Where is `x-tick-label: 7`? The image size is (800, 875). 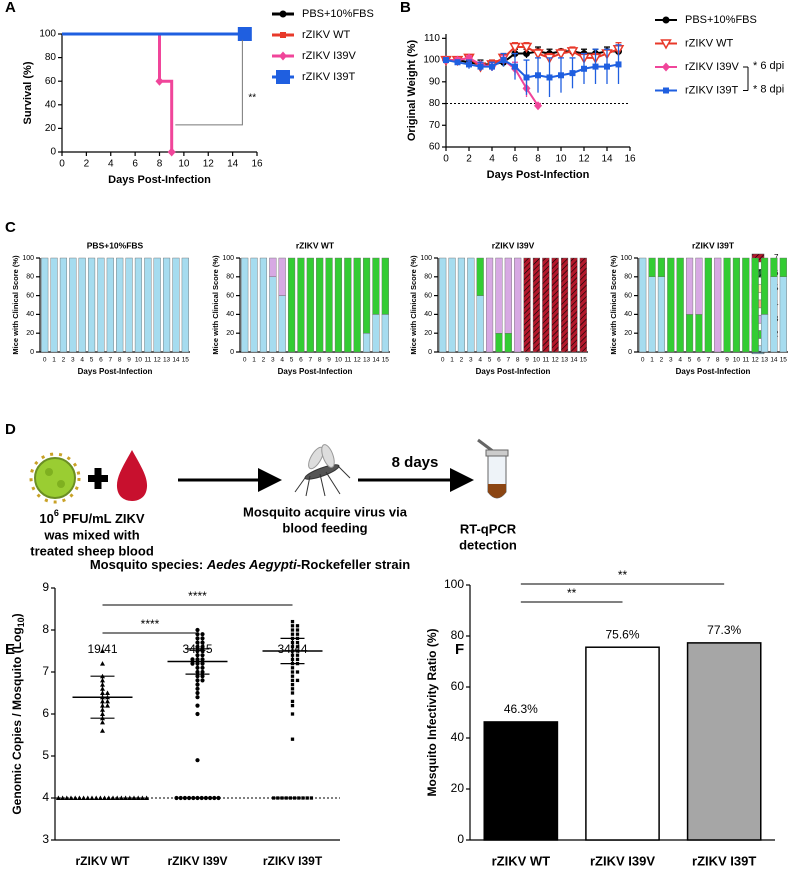 x-tick-label: 7 is located at coordinates (509, 360).